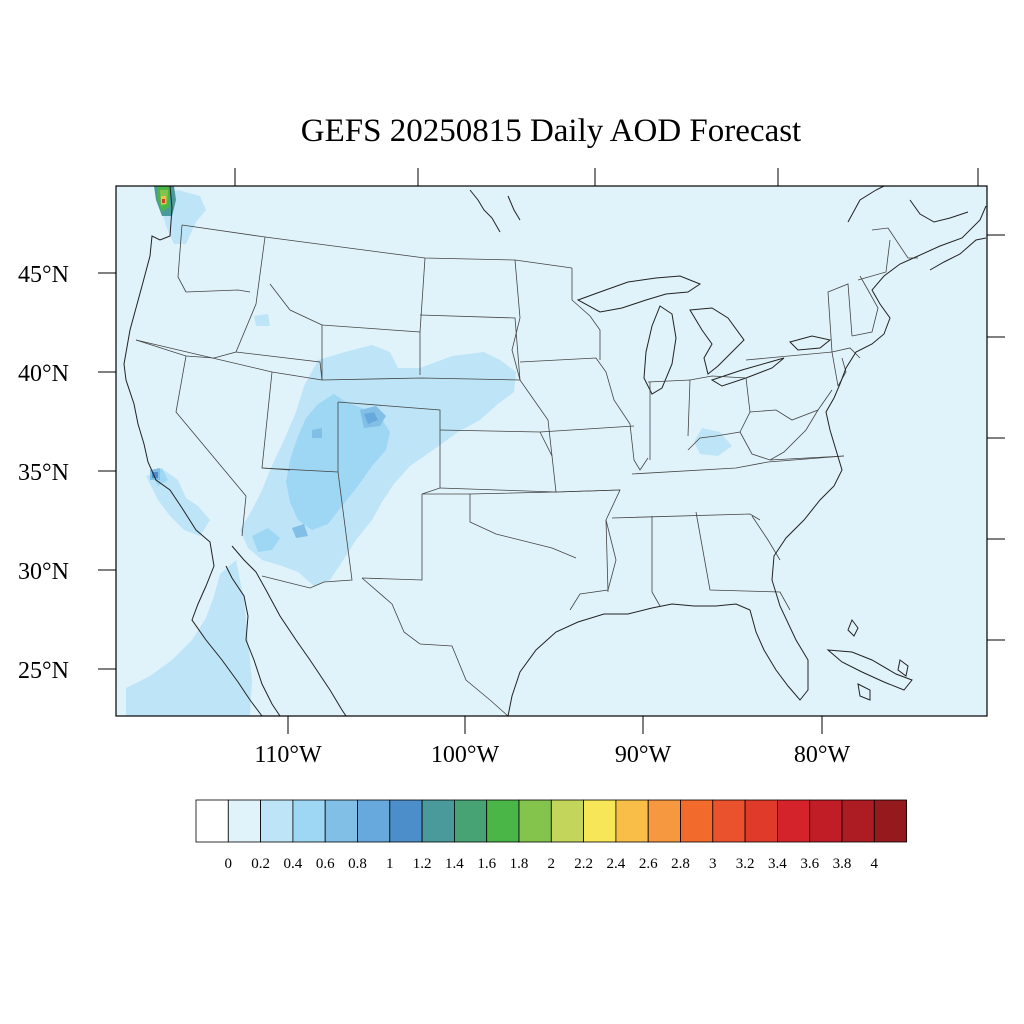 This screenshot has width=1024, height=1024. Describe the element at coordinates (680, 864) in the screenshot. I see `colorbar-label: 2.8` at that location.